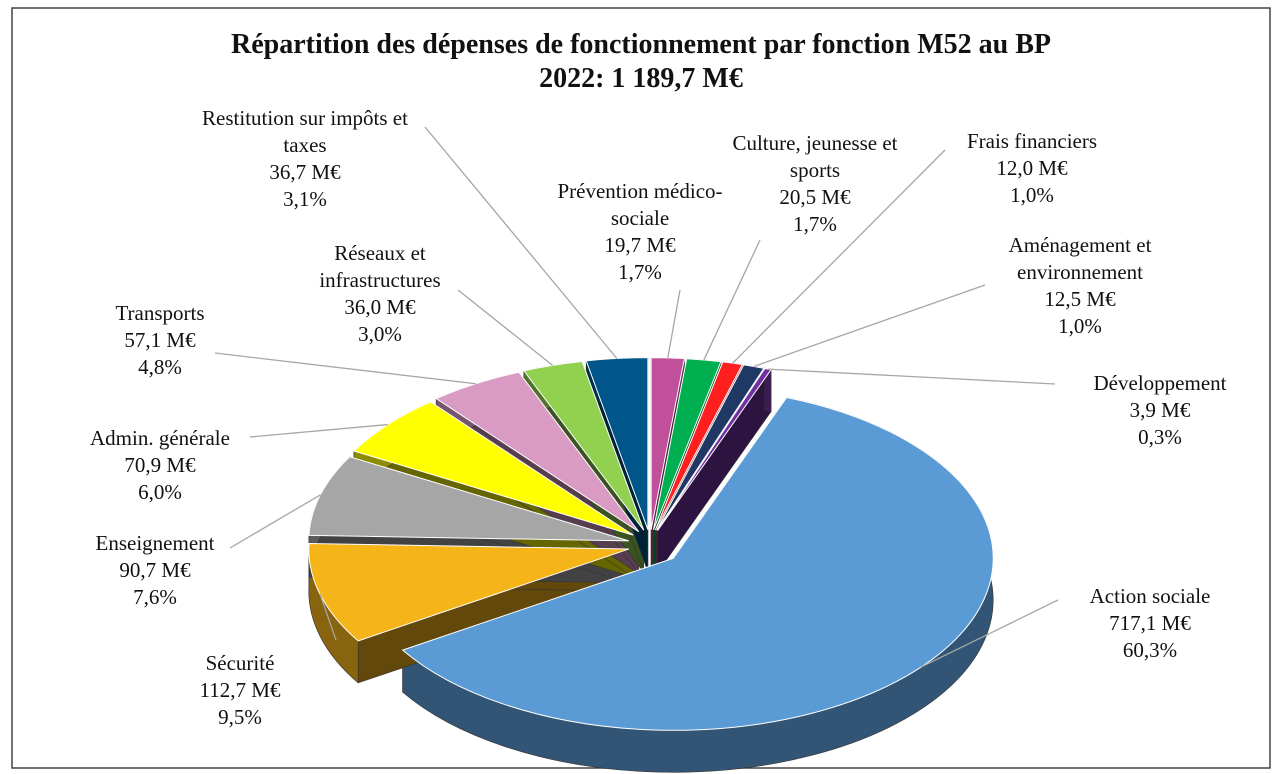  I want to click on category-label: Sécurité, so click(240, 663).